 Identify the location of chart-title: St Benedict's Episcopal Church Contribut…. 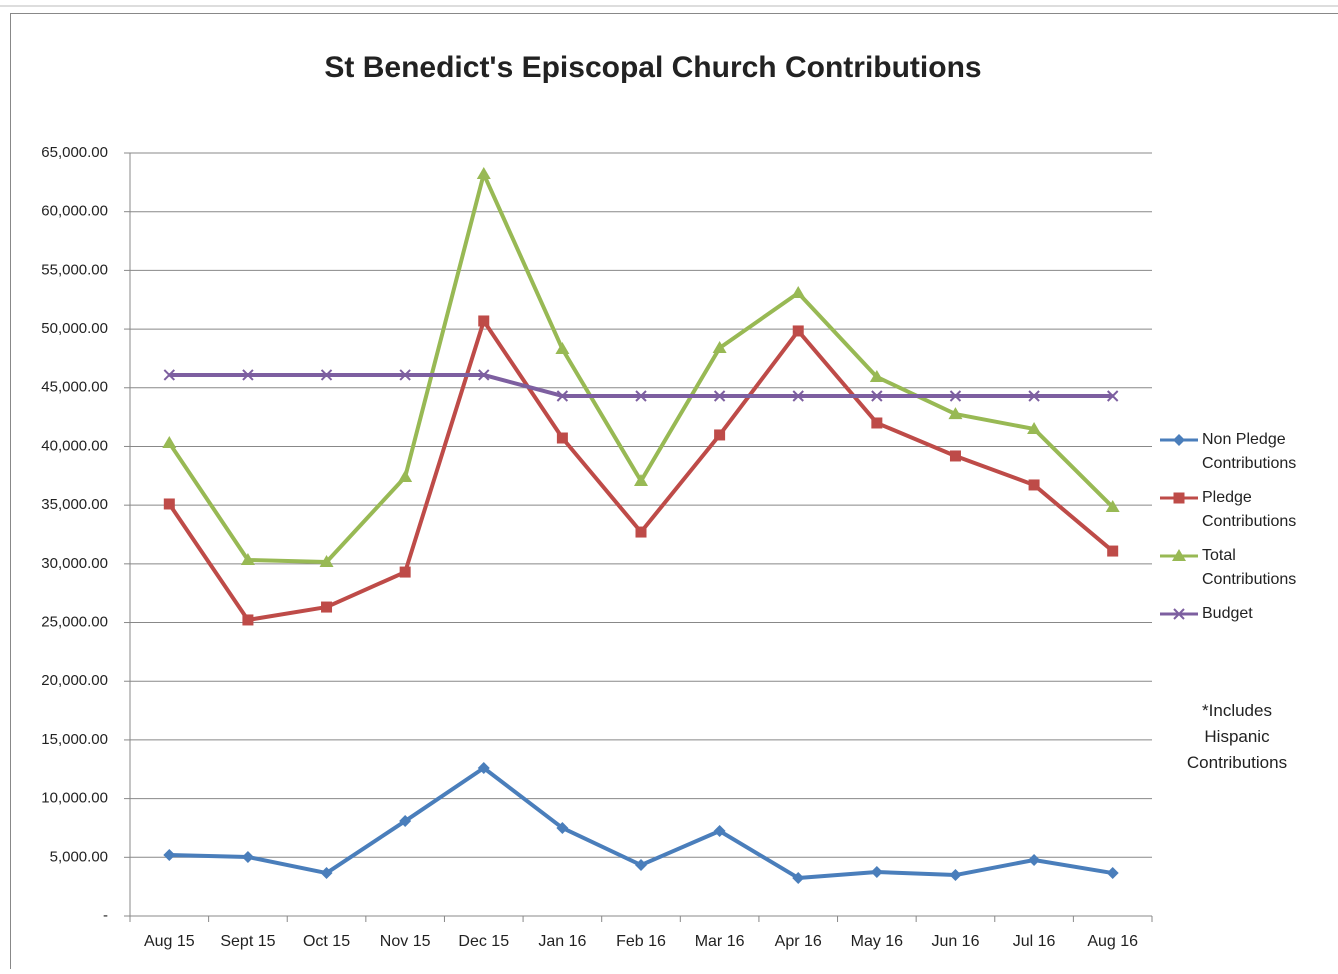
(652, 67).